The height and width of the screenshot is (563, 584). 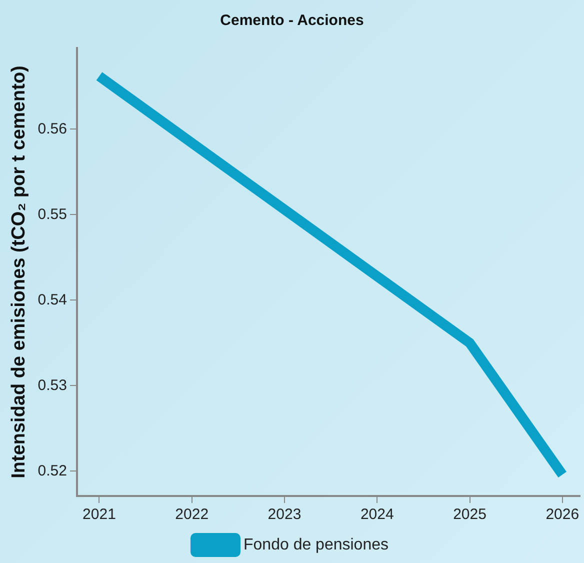 What do you see at coordinates (285, 515) in the screenshot?
I see `x-tick-label: 2023` at bounding box center [285, 515].